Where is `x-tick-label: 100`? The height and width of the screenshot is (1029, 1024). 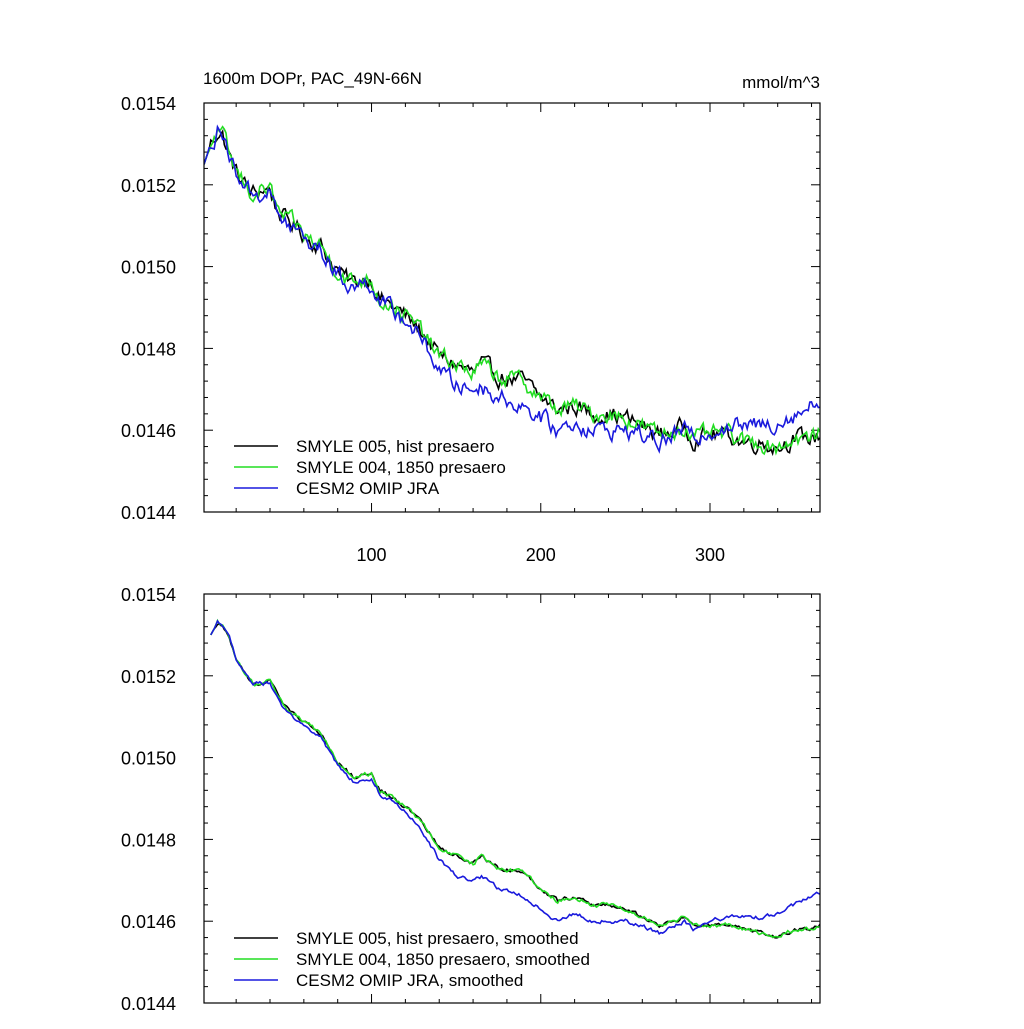 x-tick-label: 100 is located at coordinates (372, 555).